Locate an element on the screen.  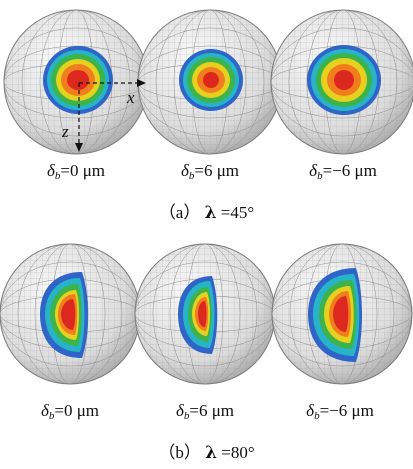
sphere-a1 is located at coordinates (76, 82).